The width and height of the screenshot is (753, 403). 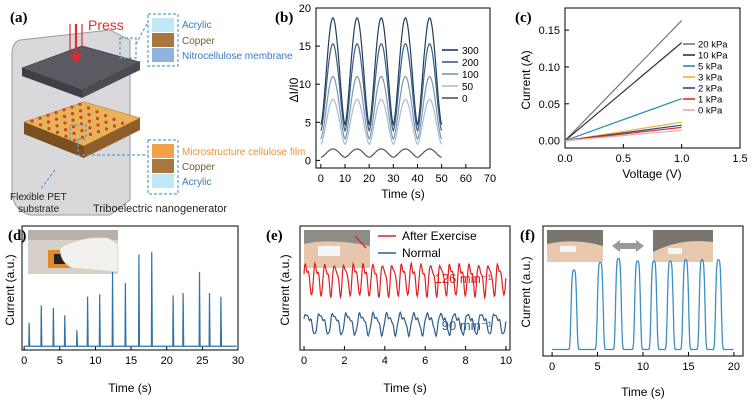 What do you see at coordinates (308, 161) in the screenshot?
I see `y-tick-label-b: 0` at bounding box center [308, 161].